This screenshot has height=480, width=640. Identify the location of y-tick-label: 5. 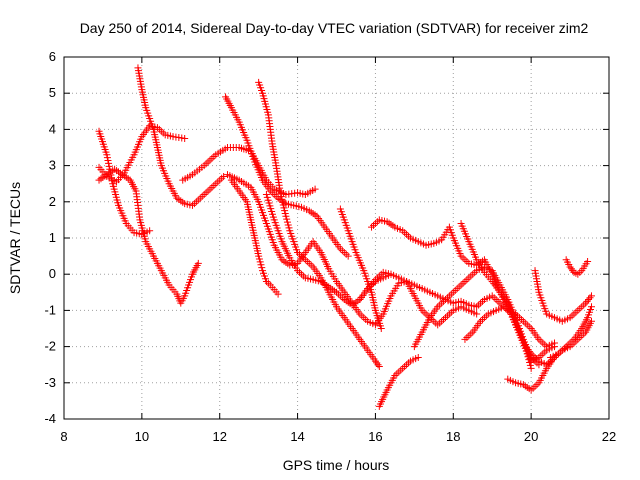
(52, 92).